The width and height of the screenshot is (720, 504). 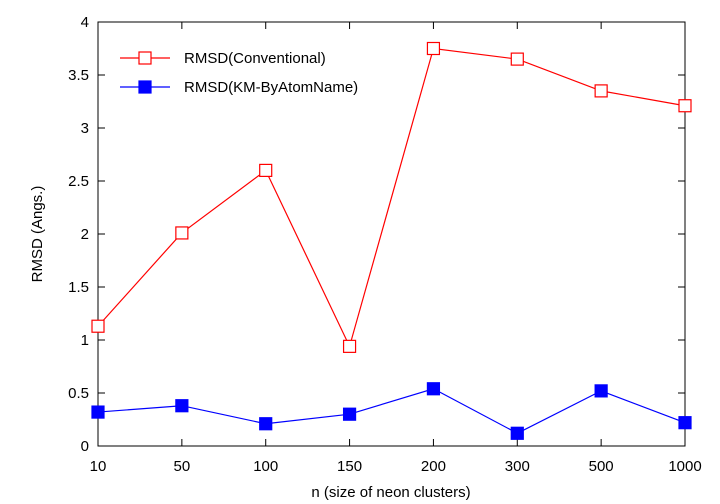 What do you see at coordinates (85, 22) in the screenshot?
I see `y-tick-label: 4` at bounding box center [85, 22].